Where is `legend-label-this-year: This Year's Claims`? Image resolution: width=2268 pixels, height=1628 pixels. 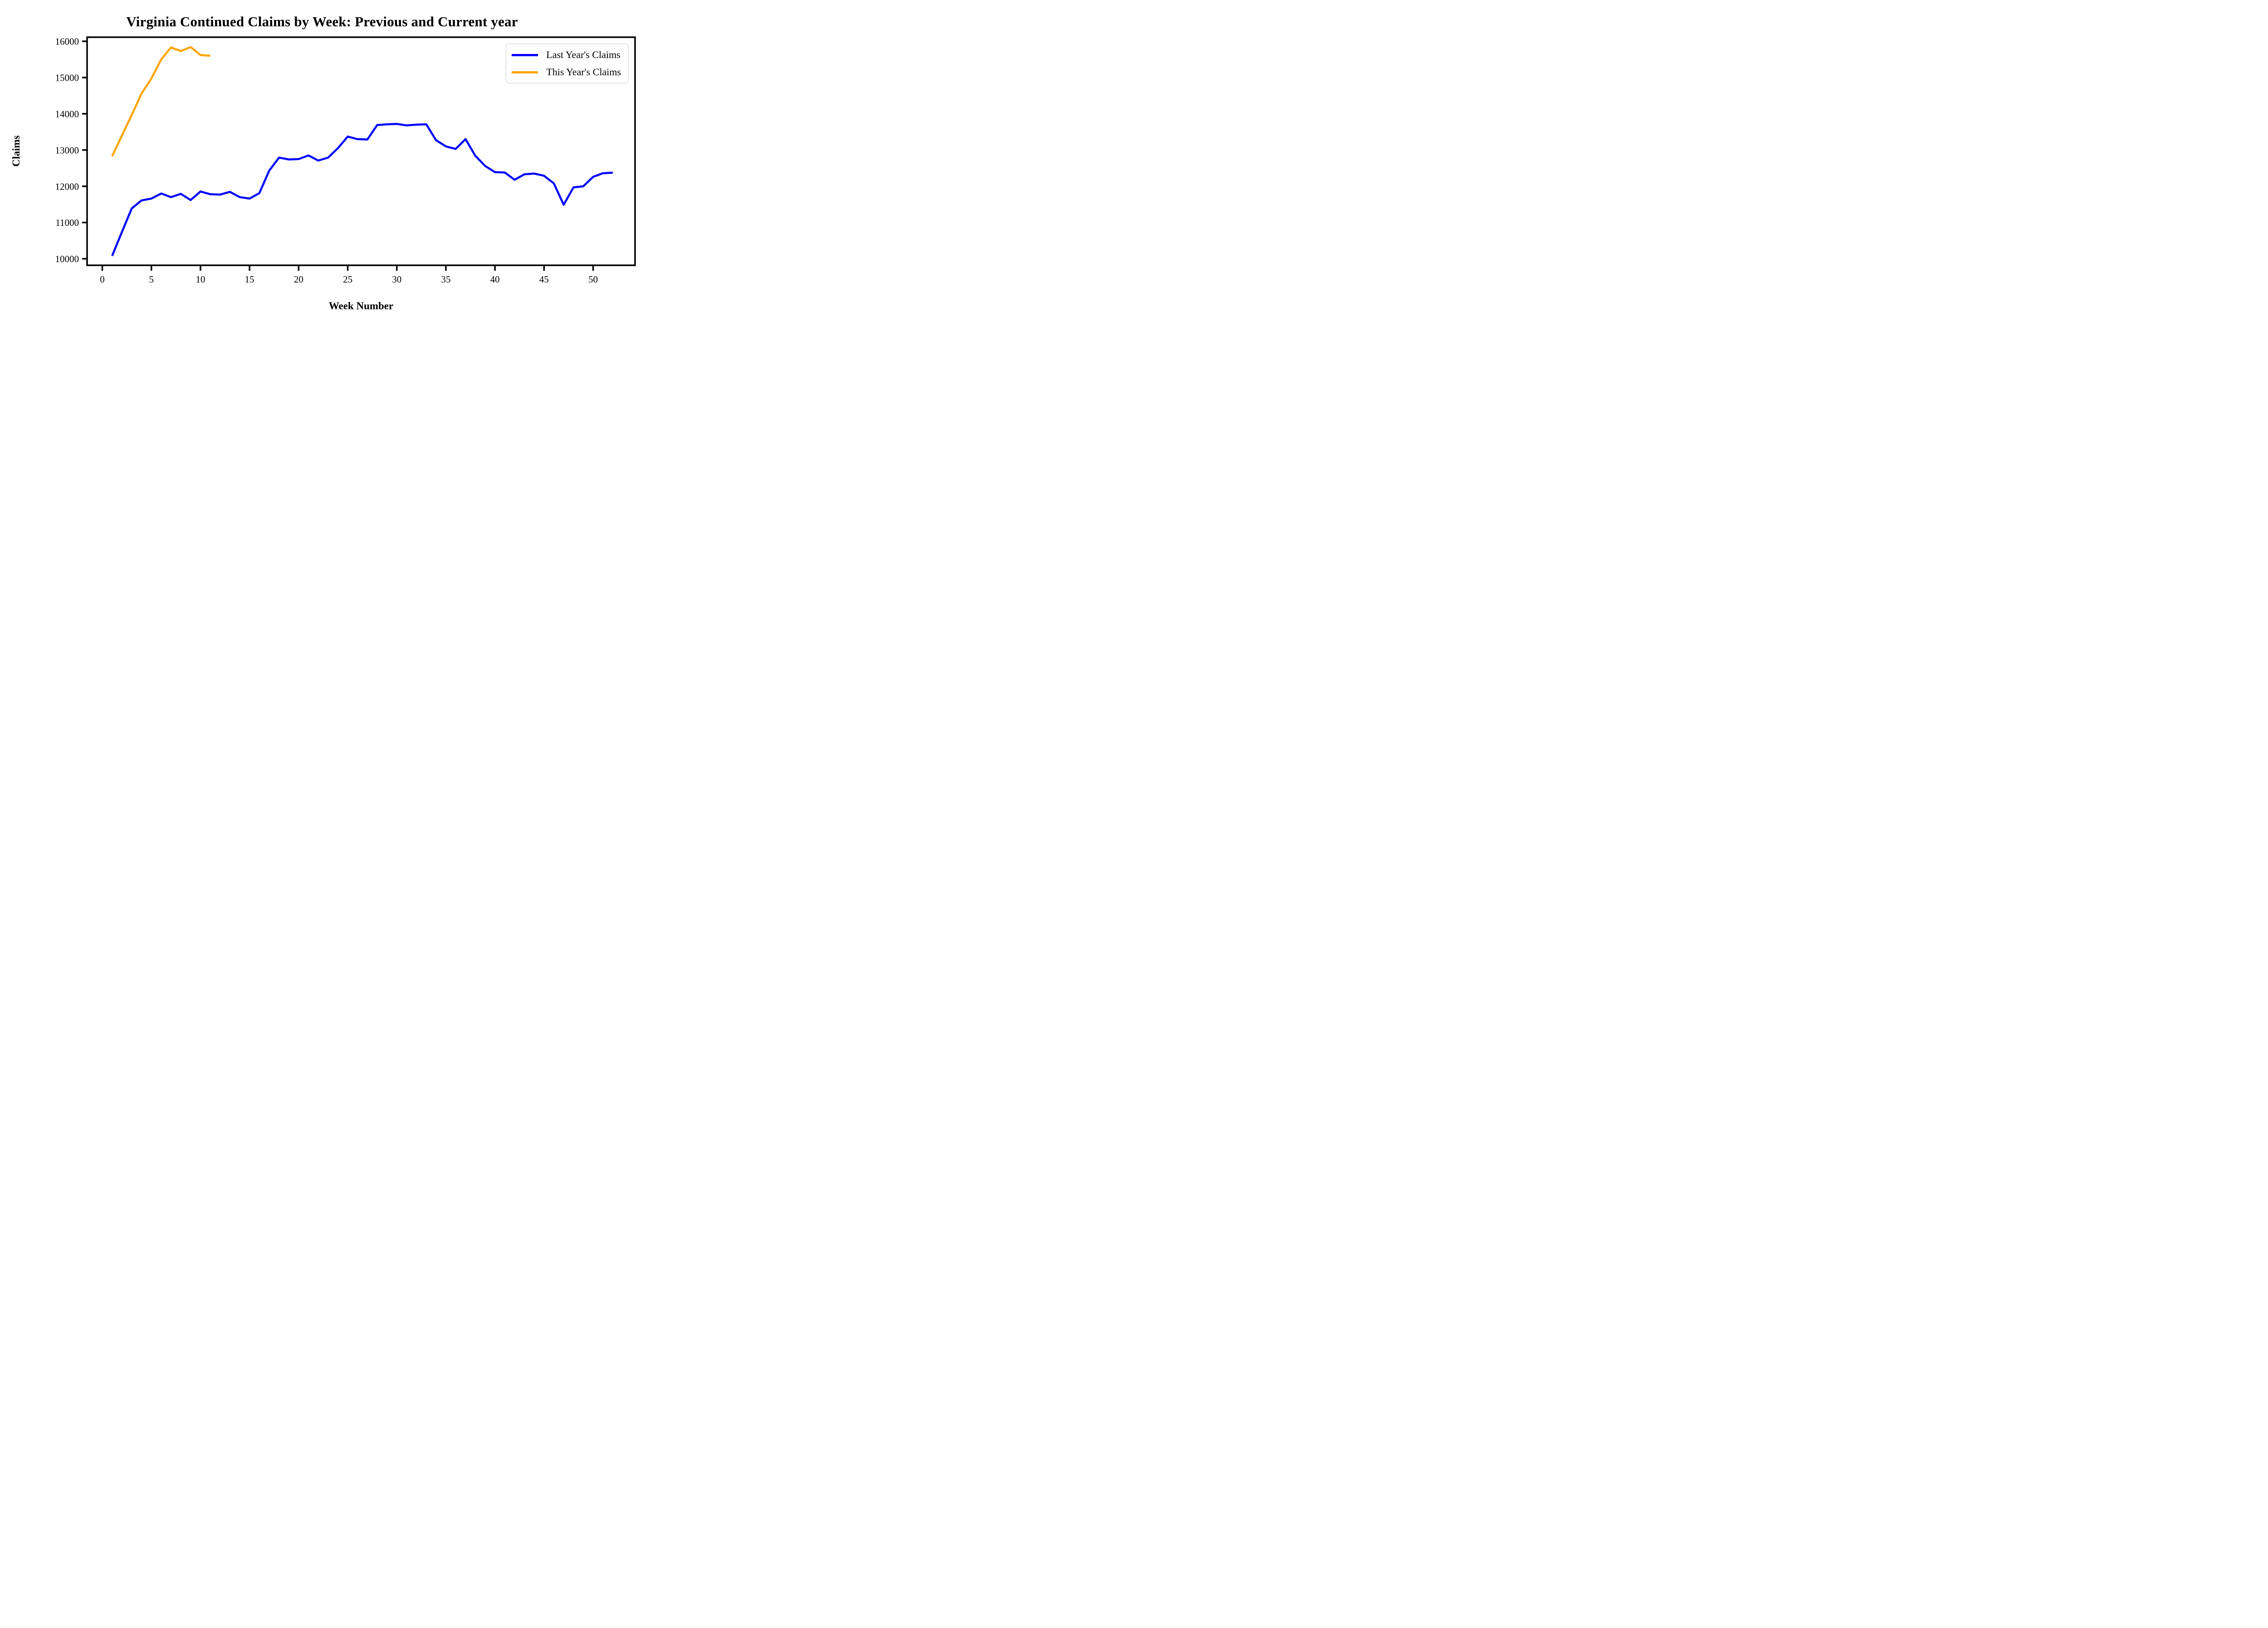
legend-label-this-year: This Year's Claims is located at coordinates (584, 72).